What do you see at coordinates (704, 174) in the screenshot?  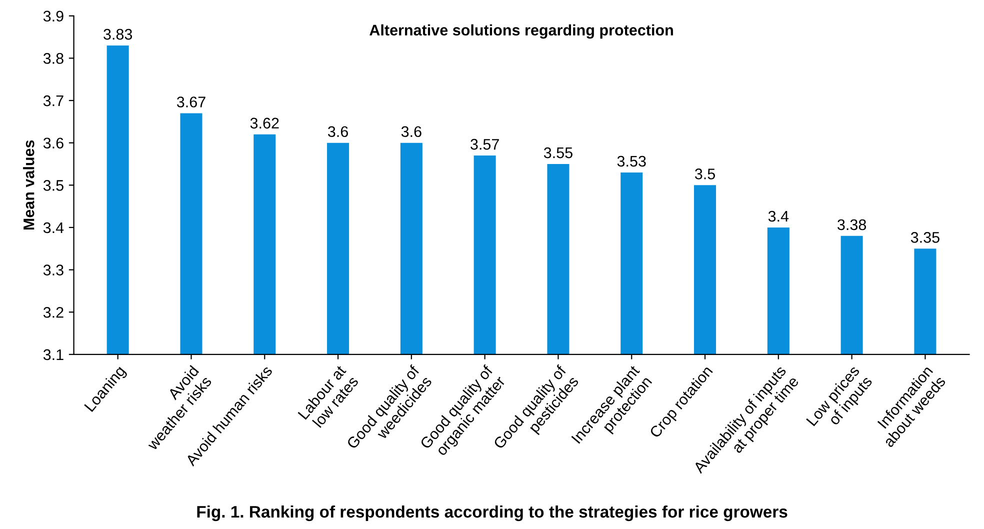 I see `data-label: 3.5` at bounding box center [704, 174].